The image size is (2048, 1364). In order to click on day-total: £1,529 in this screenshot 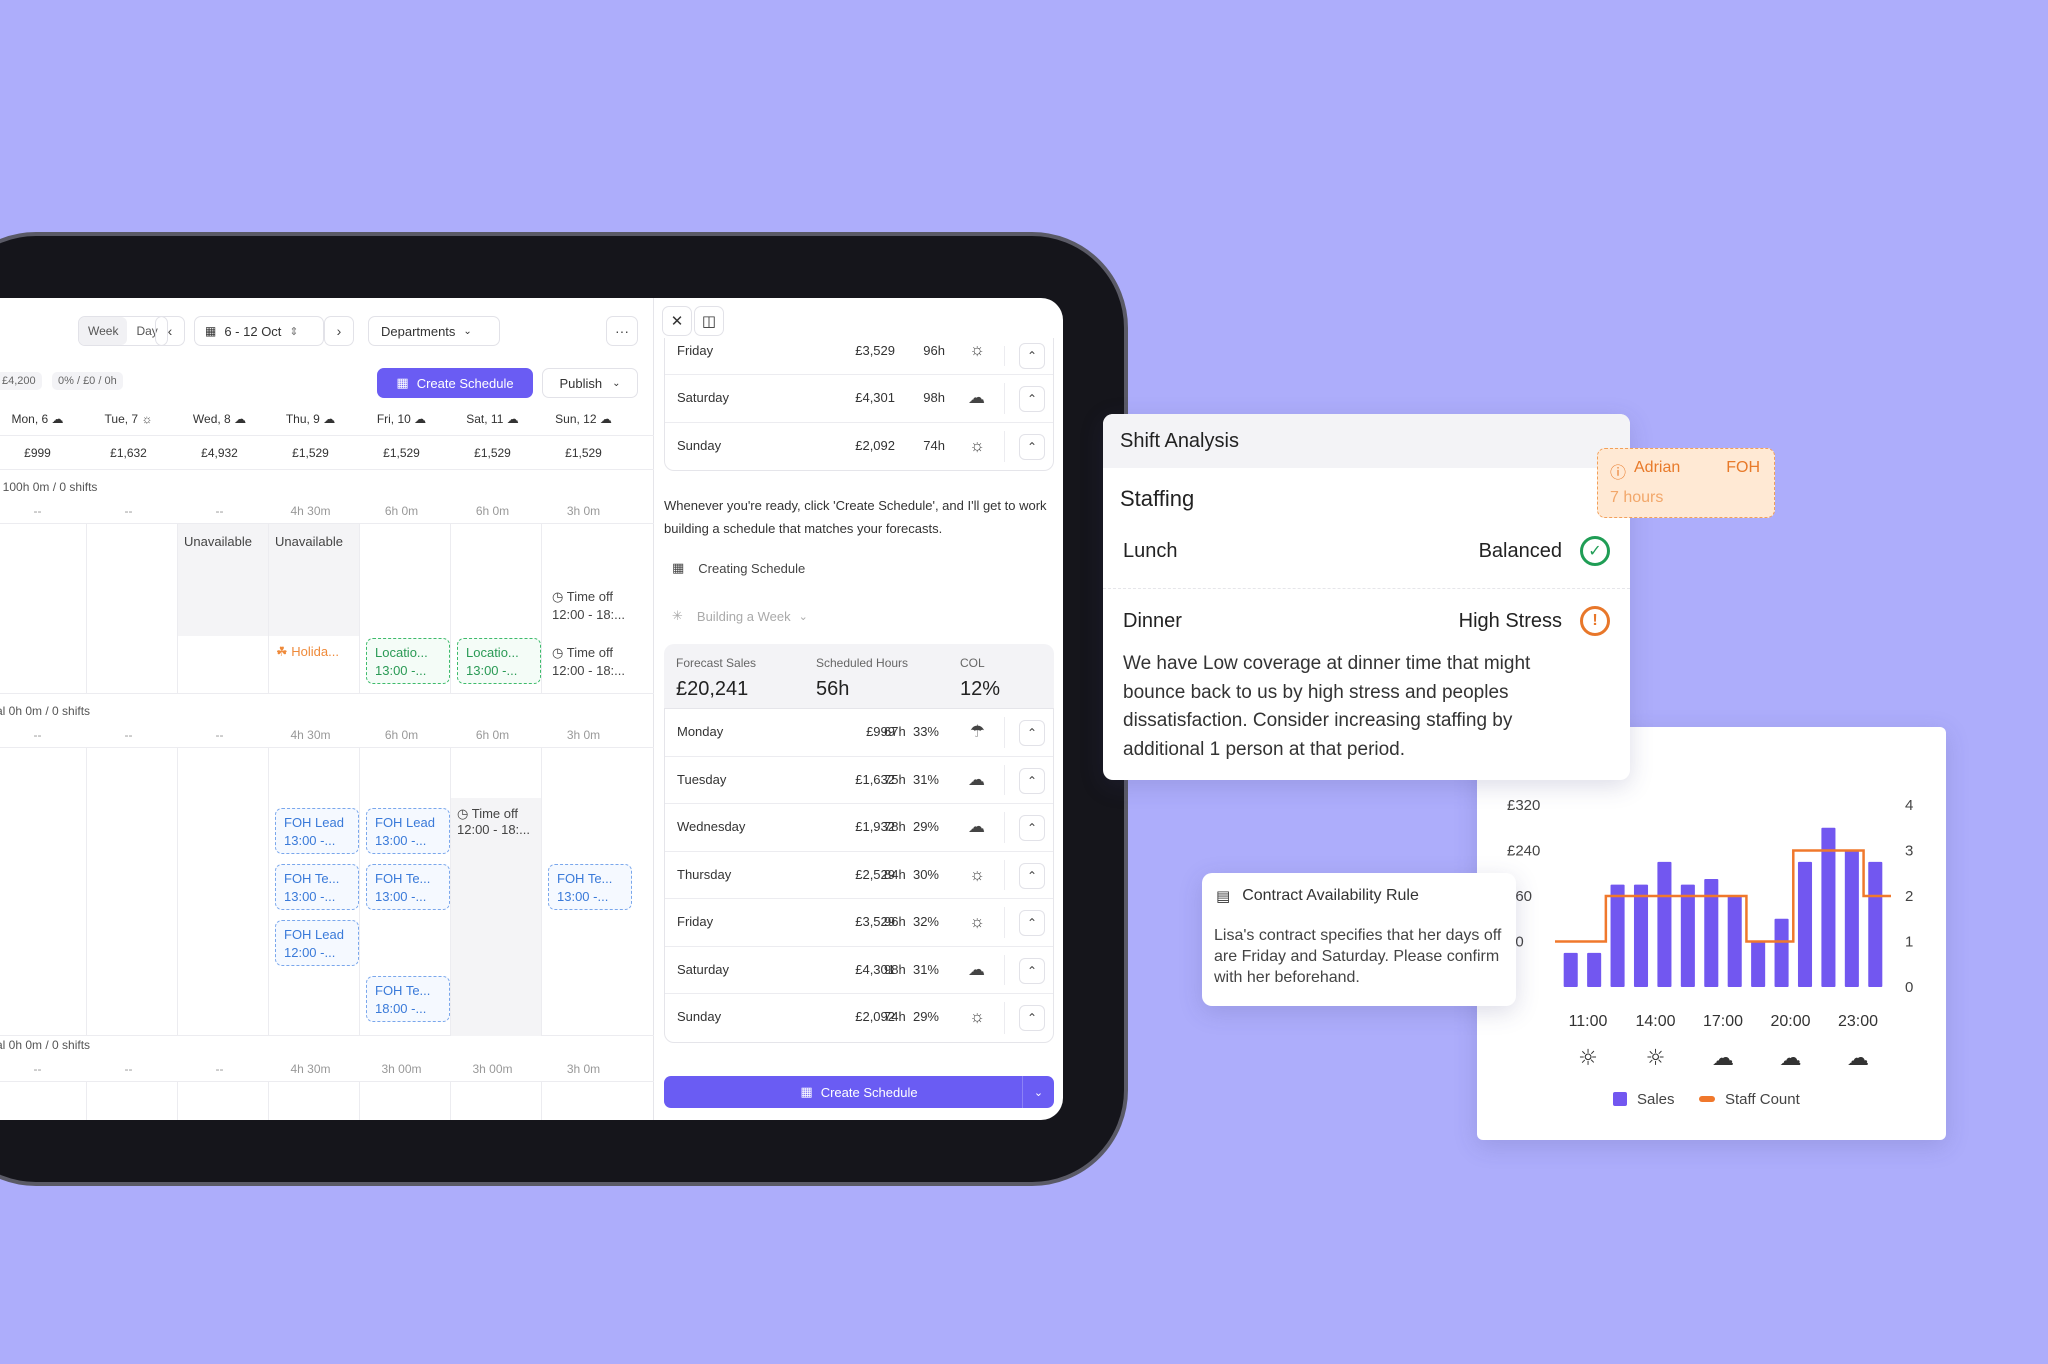, I will do `click(583, 453)`.